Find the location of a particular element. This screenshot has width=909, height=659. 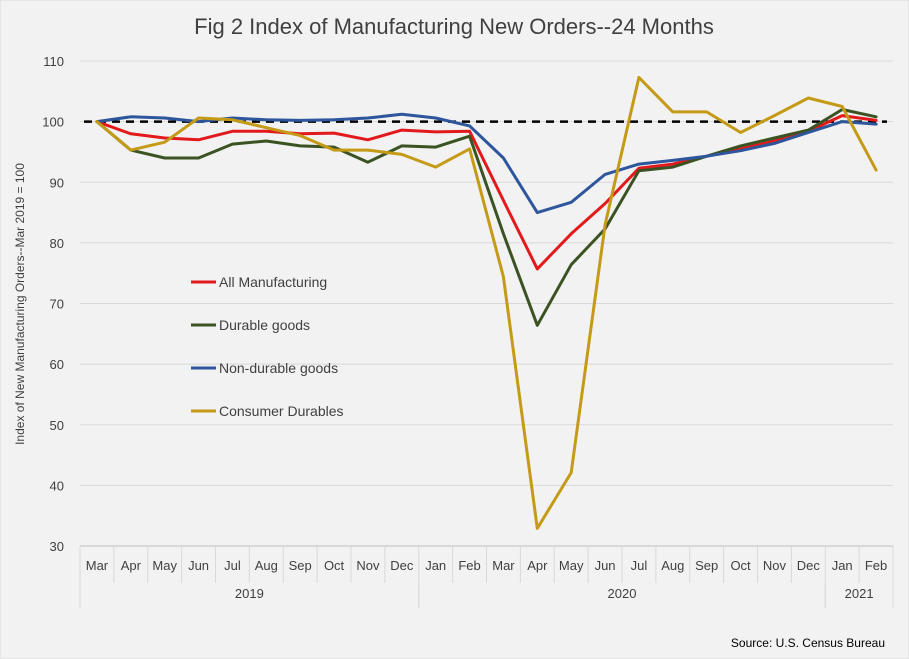

y-axis-ticks: 30 40 50 60 70 80 90 100 110 is located at coordinates (53, 304).